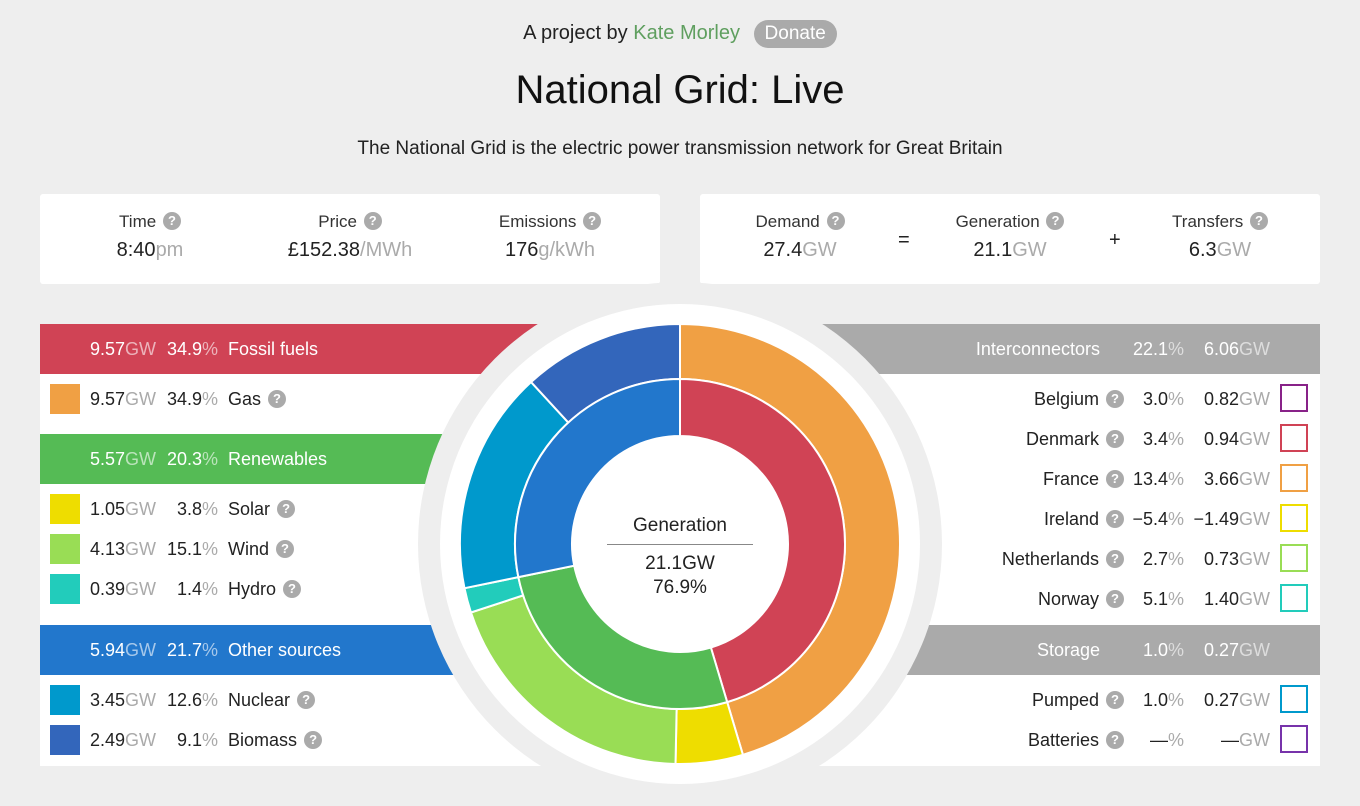  I want to click on byline: A project by Kate Morley Donate, so click(680, 34).